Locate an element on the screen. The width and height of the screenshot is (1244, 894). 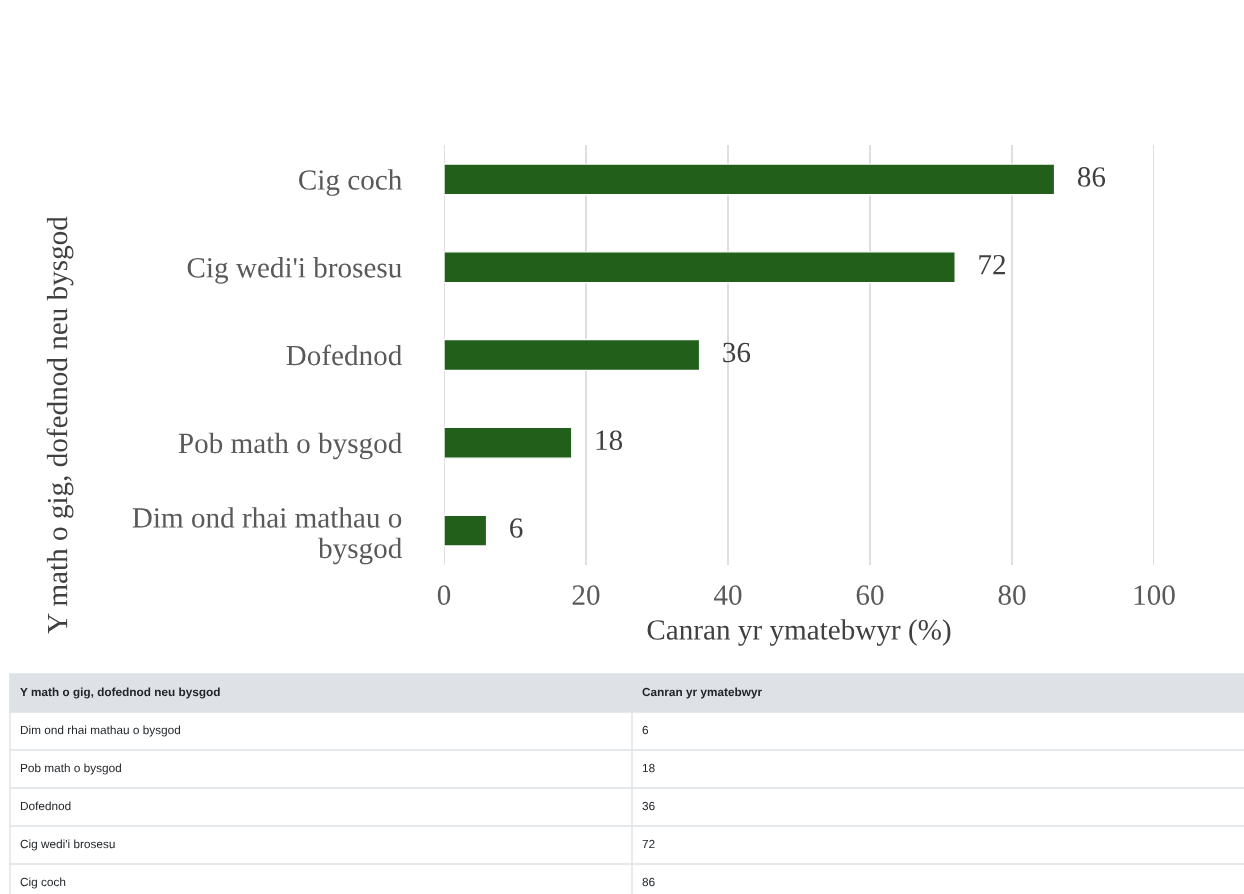
data-label: 86 is located at coordinates (1091, 177).